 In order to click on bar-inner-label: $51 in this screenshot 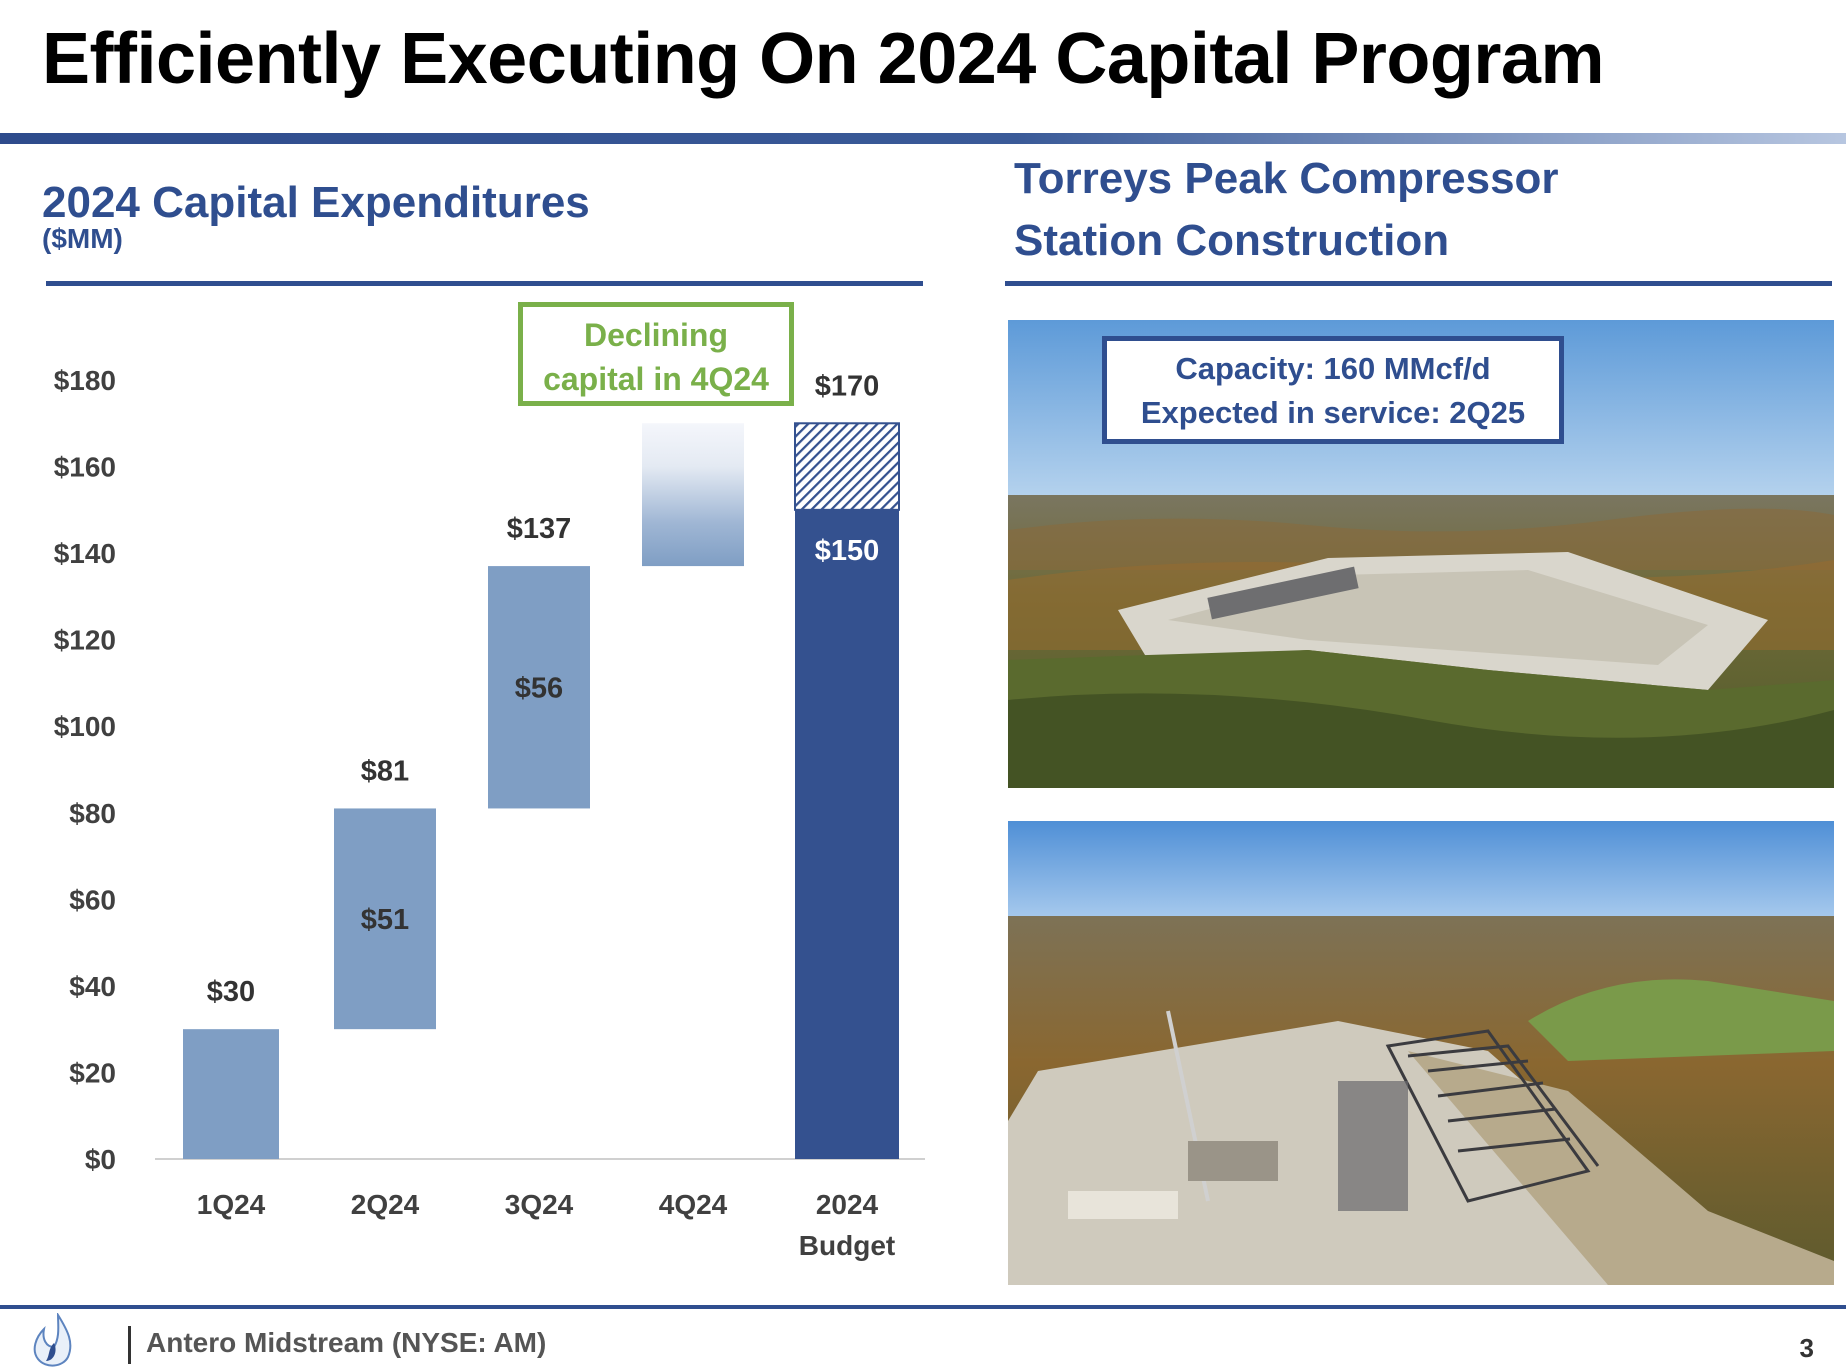, I will do `click(385, 920)`.